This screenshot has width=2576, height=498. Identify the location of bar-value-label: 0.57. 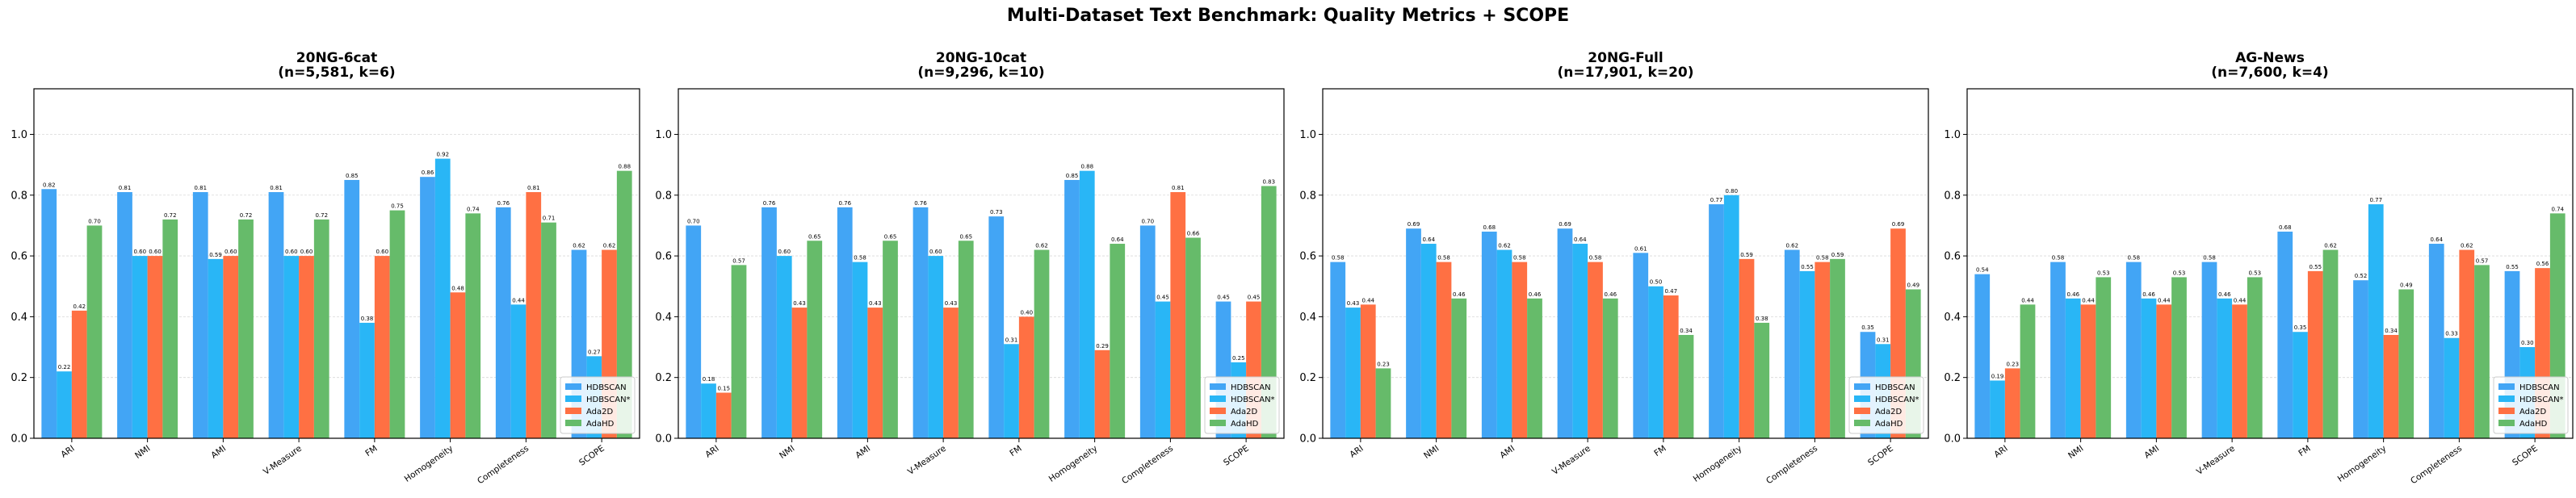
(738, 260).